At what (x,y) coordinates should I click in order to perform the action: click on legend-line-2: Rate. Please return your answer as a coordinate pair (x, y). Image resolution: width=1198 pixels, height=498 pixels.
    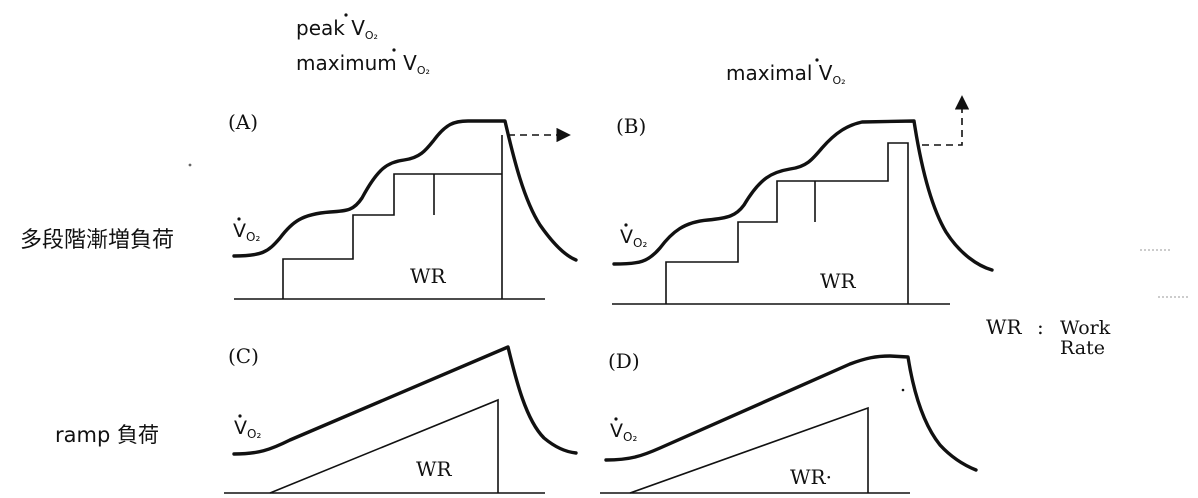
    Looking at the image, I should click on (1082, 348).